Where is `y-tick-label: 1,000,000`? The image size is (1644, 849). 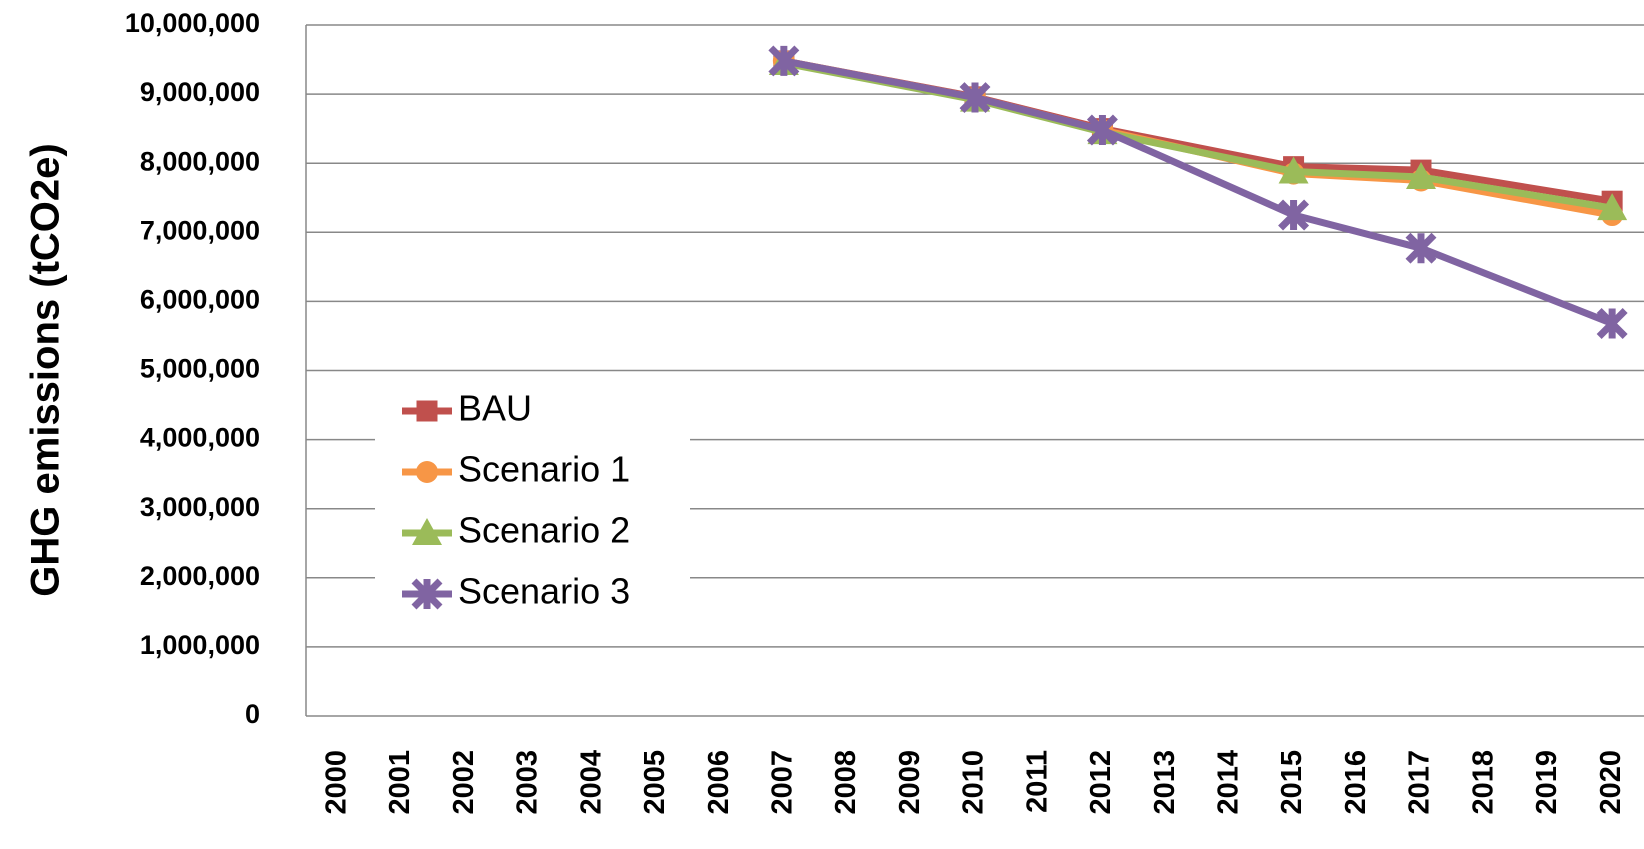
y-tick-label: 1,000,000 is located at coordinates (200, 645).